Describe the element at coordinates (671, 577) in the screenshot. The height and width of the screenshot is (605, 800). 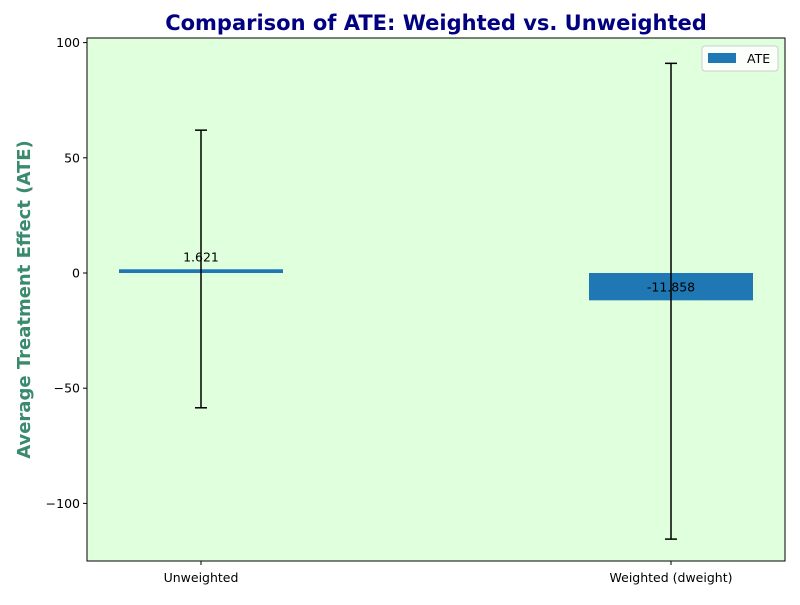
I see `x-tick-label: Weighted (dweight)` at that location.